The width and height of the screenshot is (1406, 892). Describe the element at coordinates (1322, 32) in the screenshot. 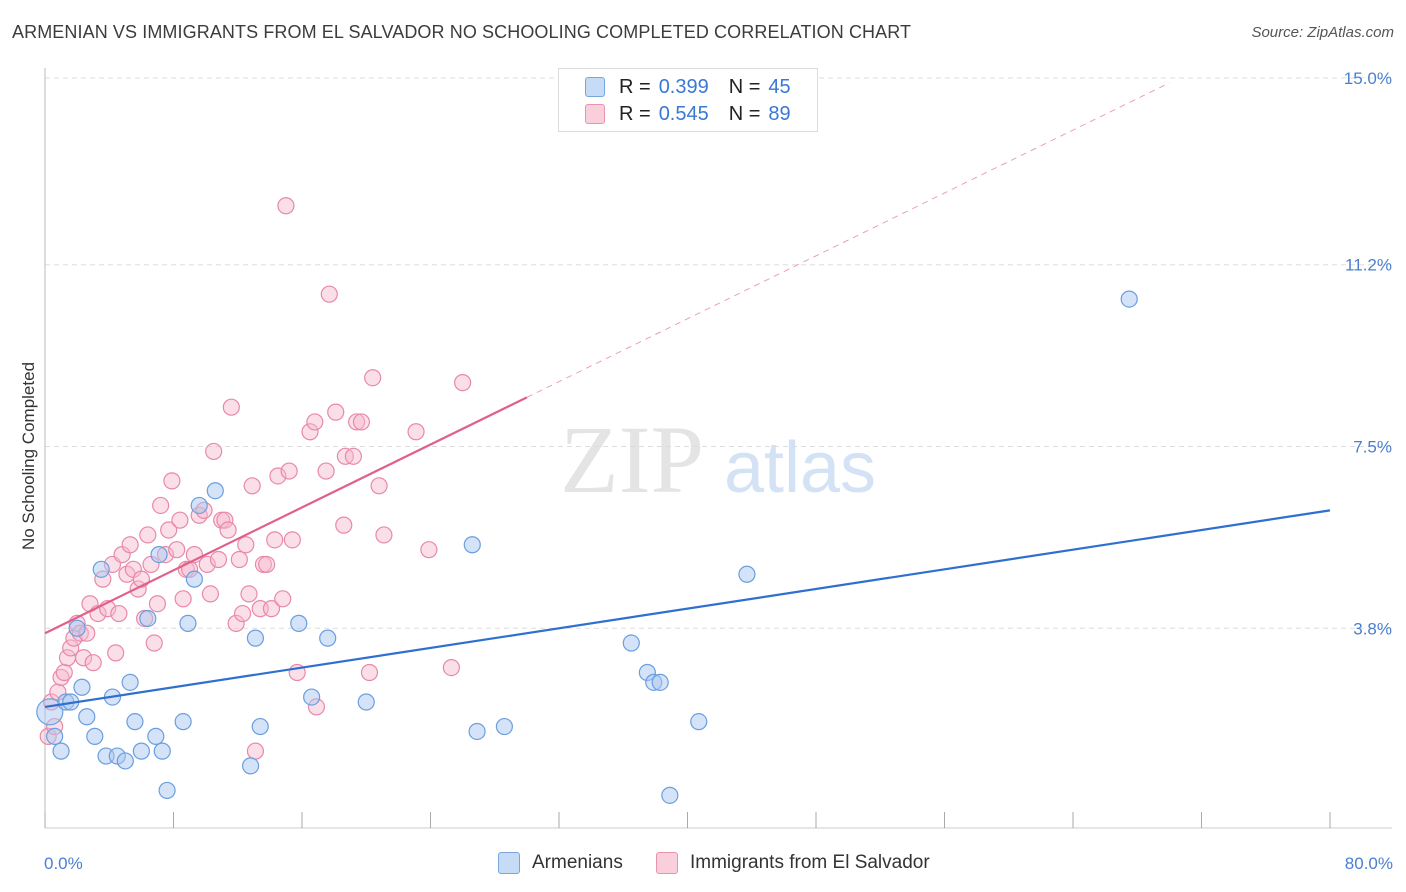

I see `source-label: Source: ZipAtlas.com` at that location.